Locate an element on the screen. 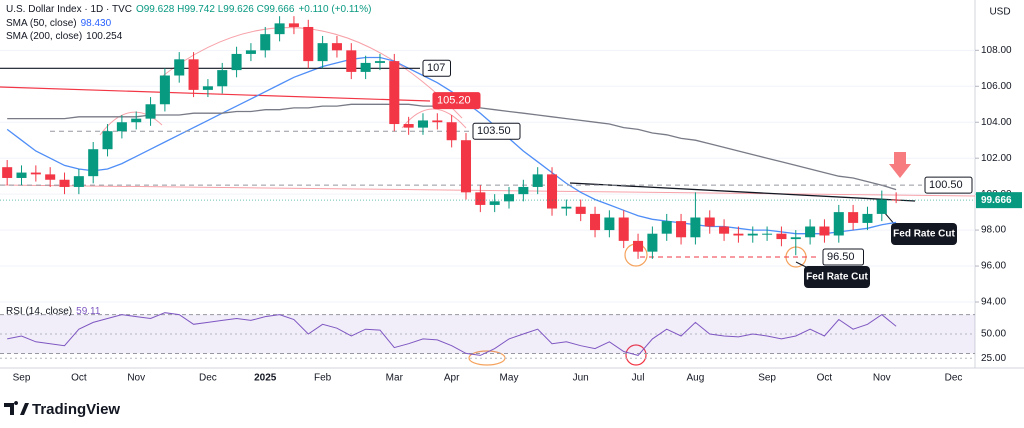 This screenshot has height=428, width=1024. y-tick-label: 106.00 is located at coordinates (996, 86).